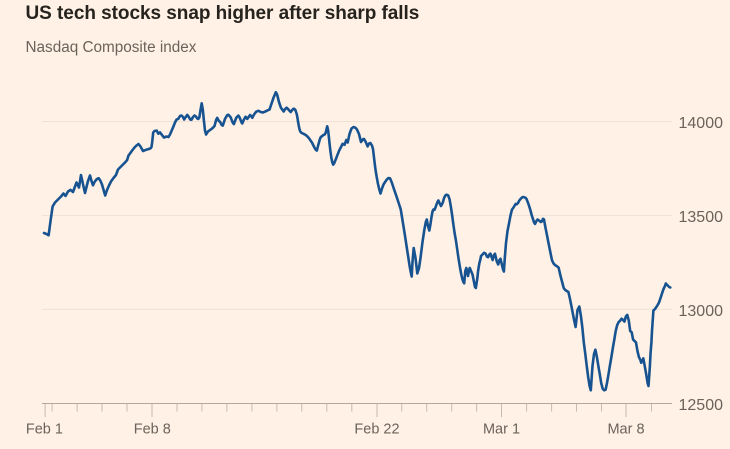 This screenshot has height=449, width=730. What do you see at coordinates (376, 430) in the screenshot?
I see `svg-text: Feb 22` at bounding box center [376, 430].